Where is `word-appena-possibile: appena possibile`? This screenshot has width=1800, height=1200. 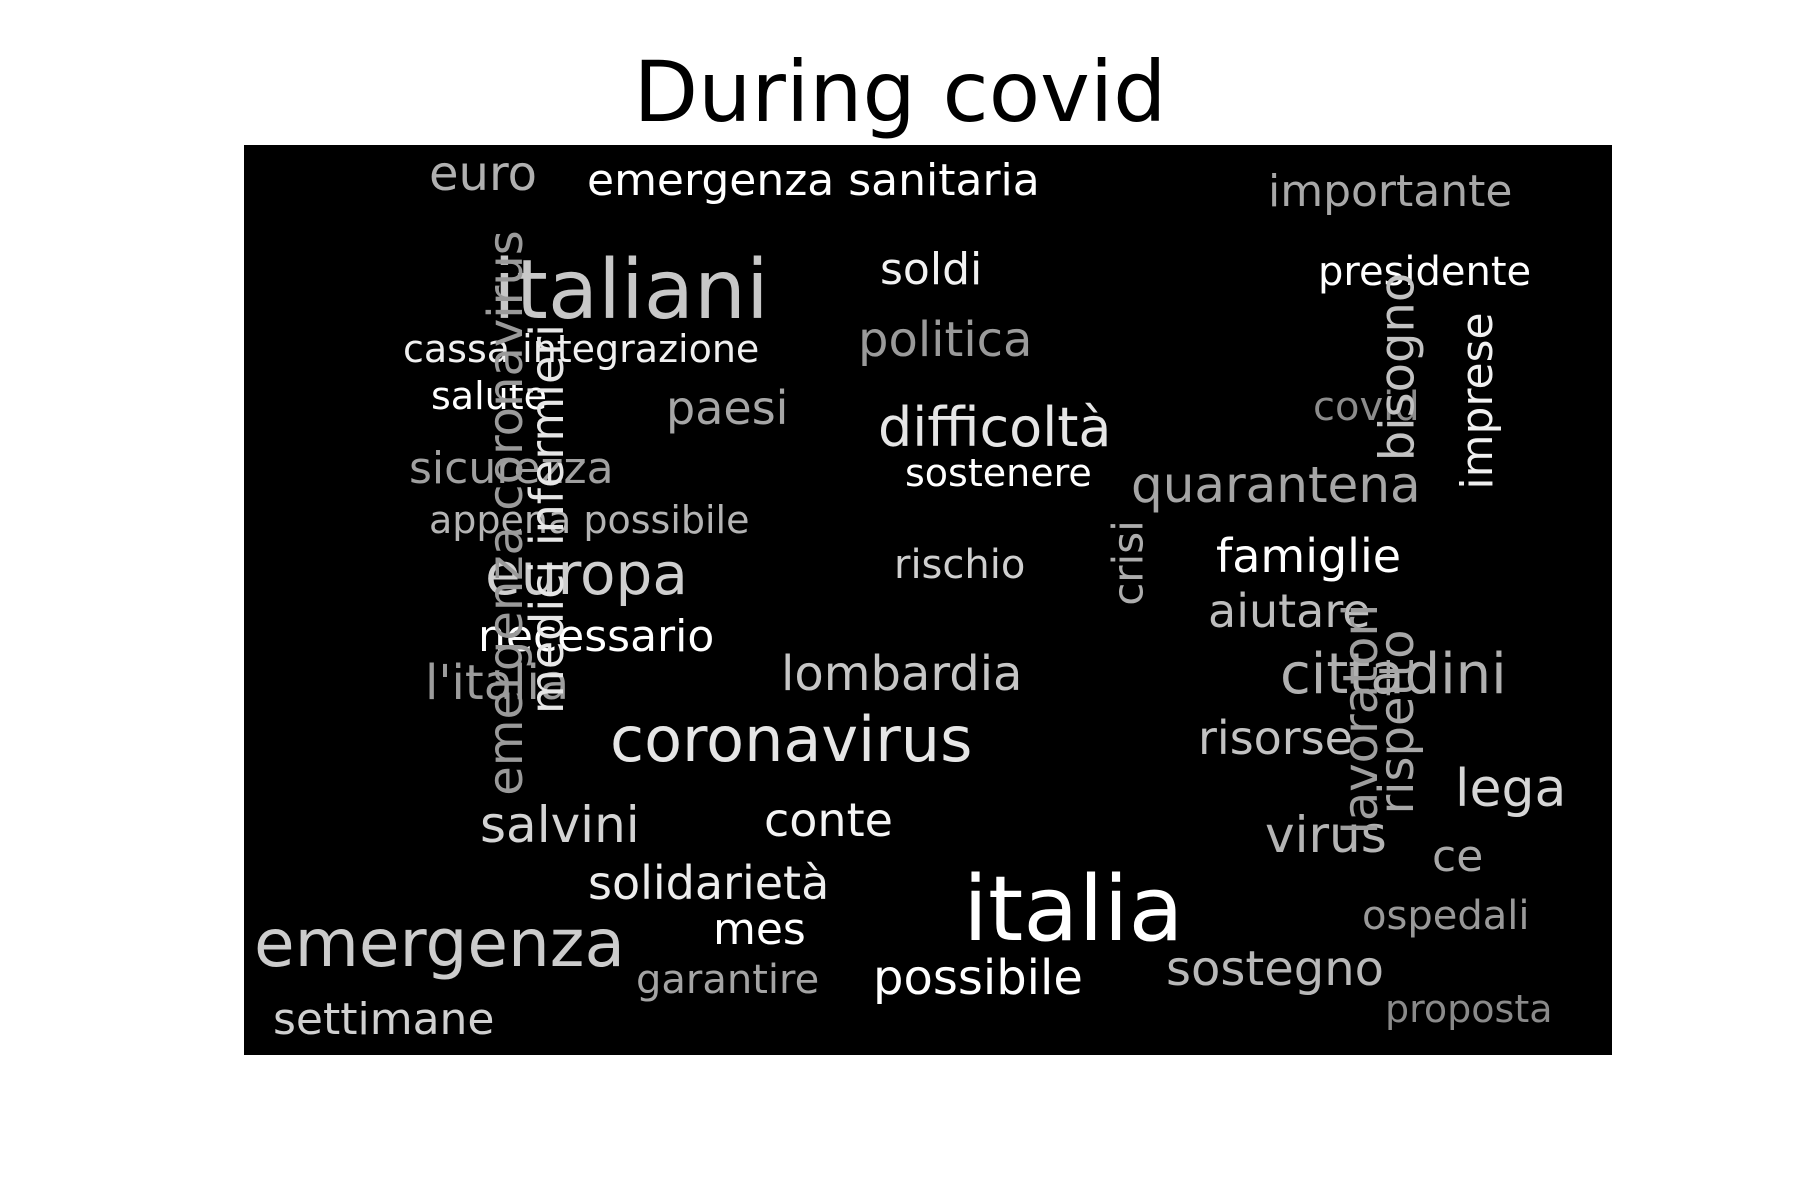 word-appena-possibile: appena possibile is located at coordinates (589, 520).